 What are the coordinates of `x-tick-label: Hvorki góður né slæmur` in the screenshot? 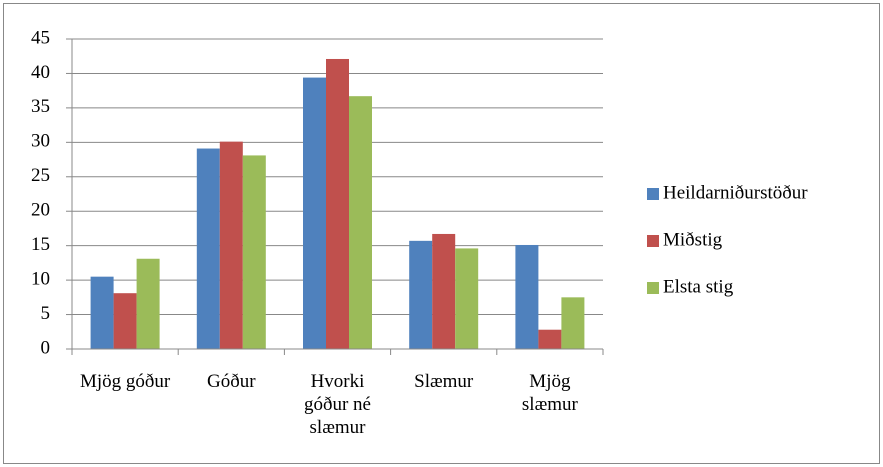 It's located at (337, 404).